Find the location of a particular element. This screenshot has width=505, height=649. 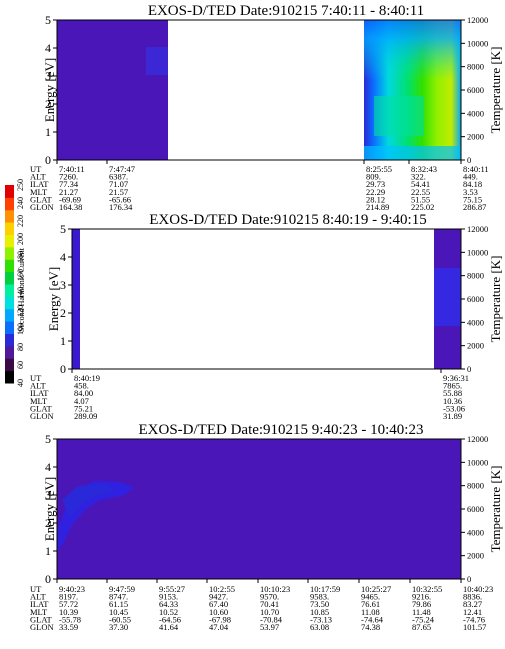

ephemeris-cell: 9:40:23 is located at coordinates (72, 589).